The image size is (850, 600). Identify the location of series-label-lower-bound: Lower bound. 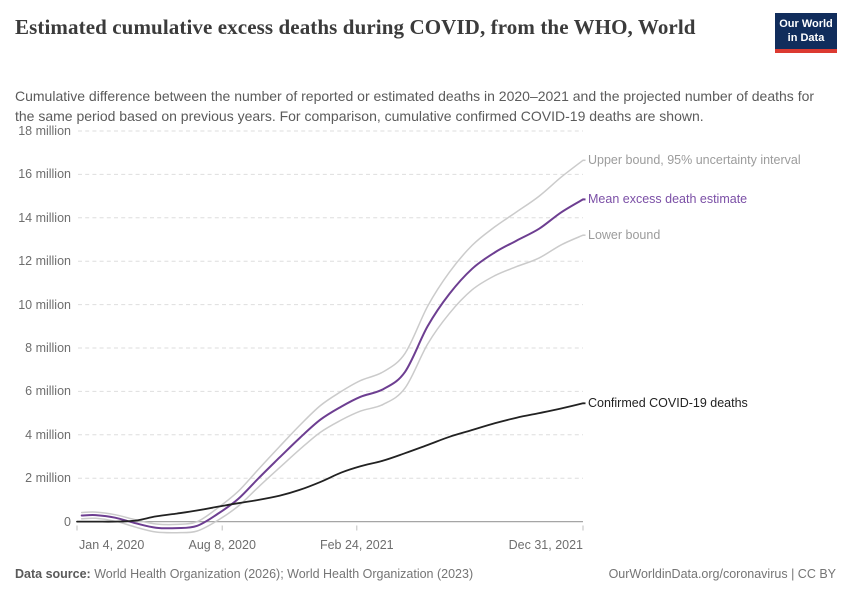
(624, 235).